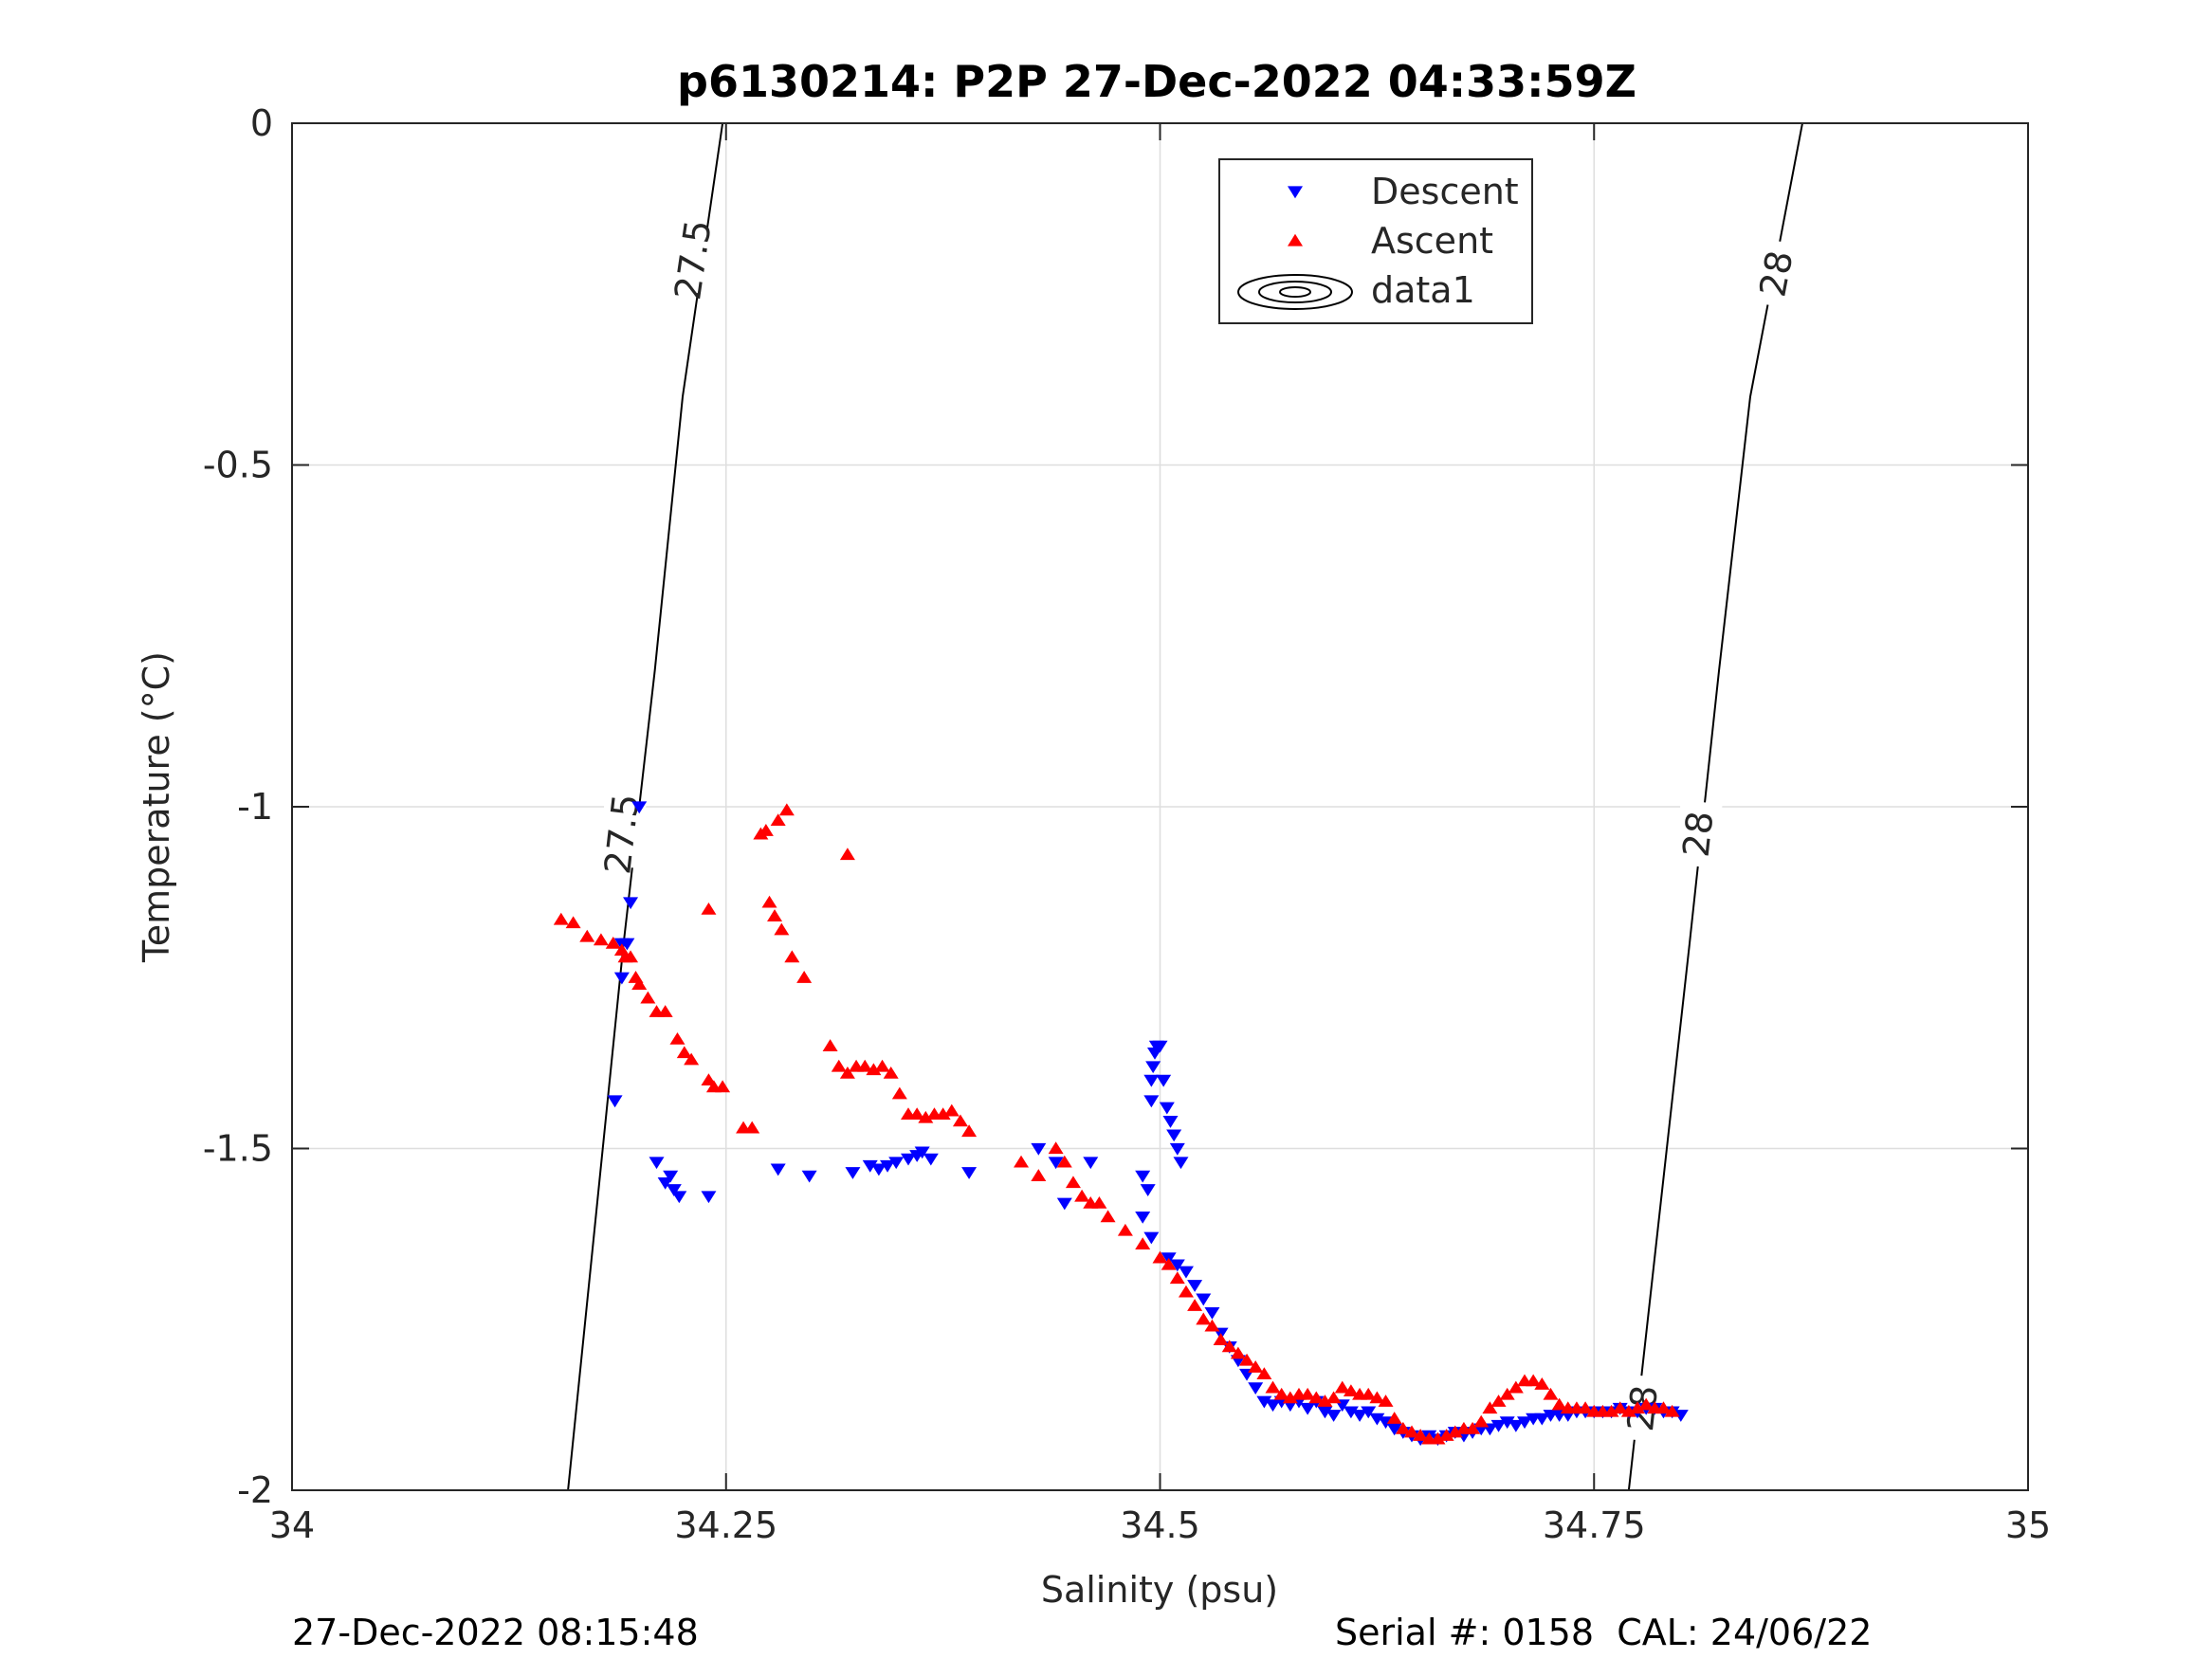 This screenshot has width=2212, height=1659. I want to click on legend-label: data1, so click(1423, 290).